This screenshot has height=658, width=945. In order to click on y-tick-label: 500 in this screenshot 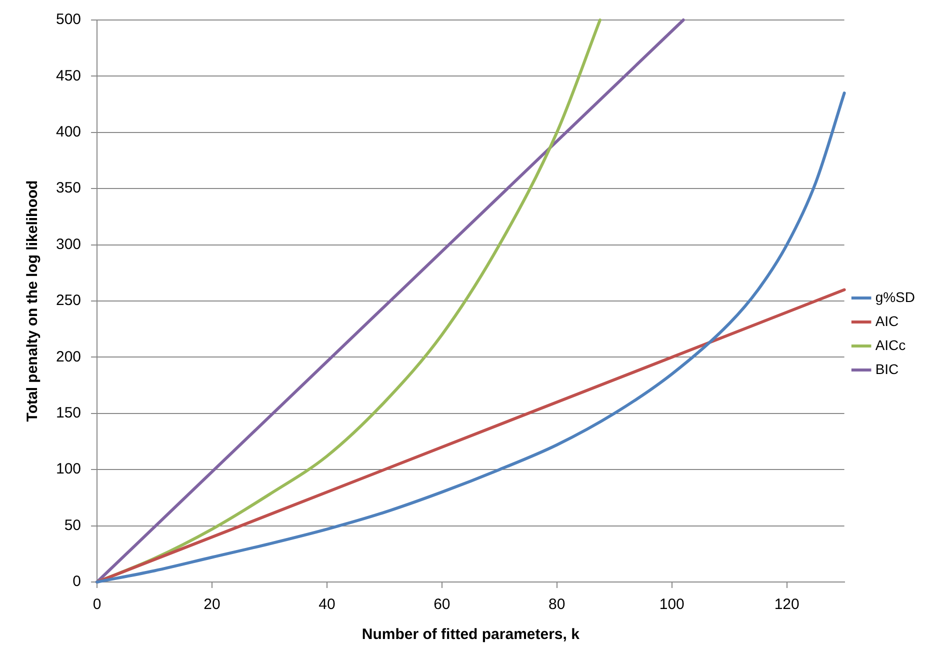, I will do `click(69, 19)`.